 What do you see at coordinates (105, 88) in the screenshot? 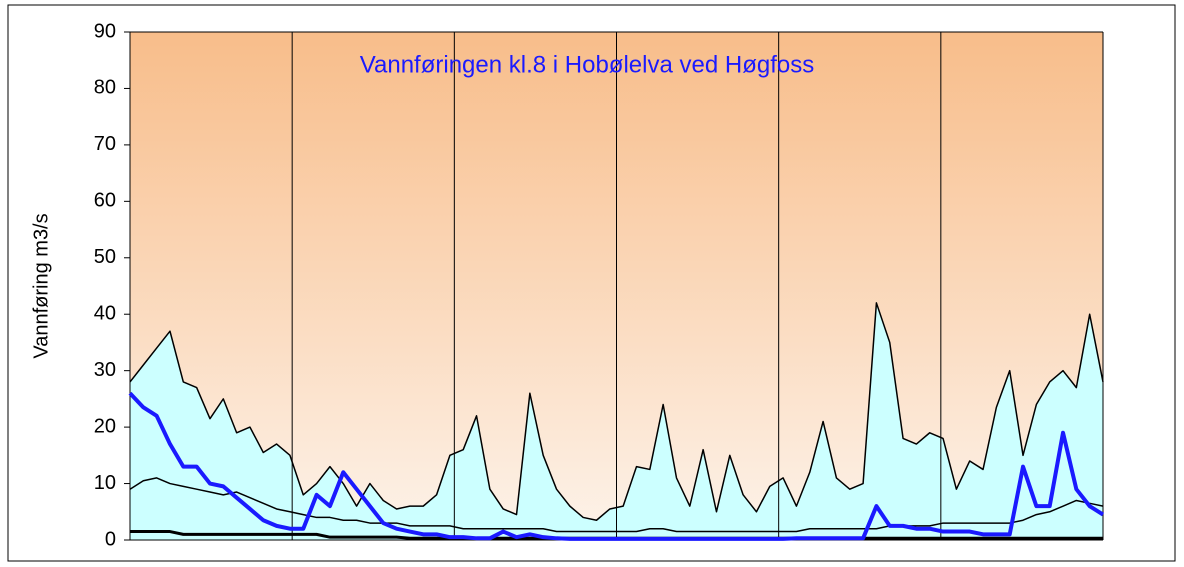
I see `y-tick-label: 80` at bounding box center [105, 88].